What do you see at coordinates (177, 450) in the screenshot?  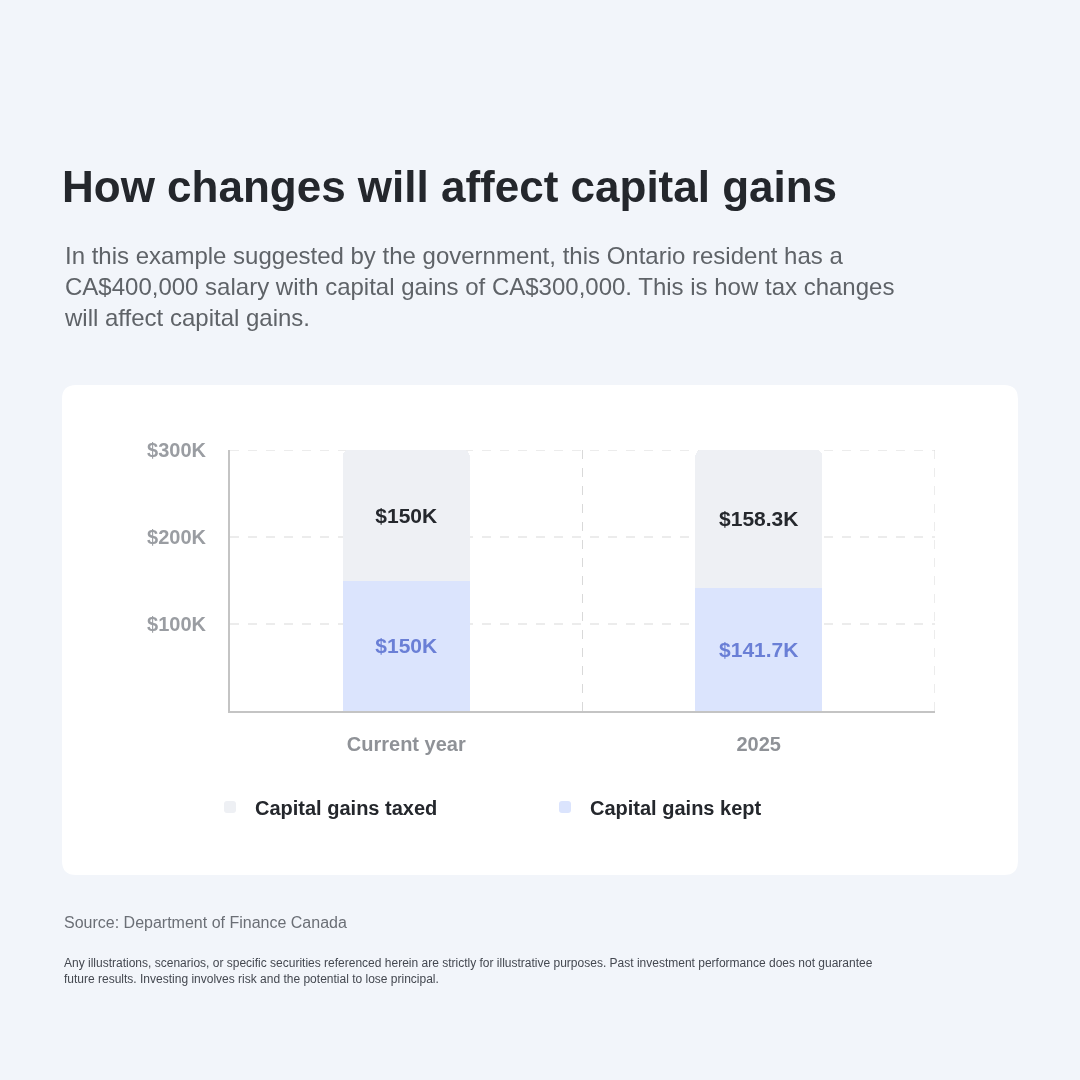 I see `y-tick-label: $300K` at bounding box center [177, 450].